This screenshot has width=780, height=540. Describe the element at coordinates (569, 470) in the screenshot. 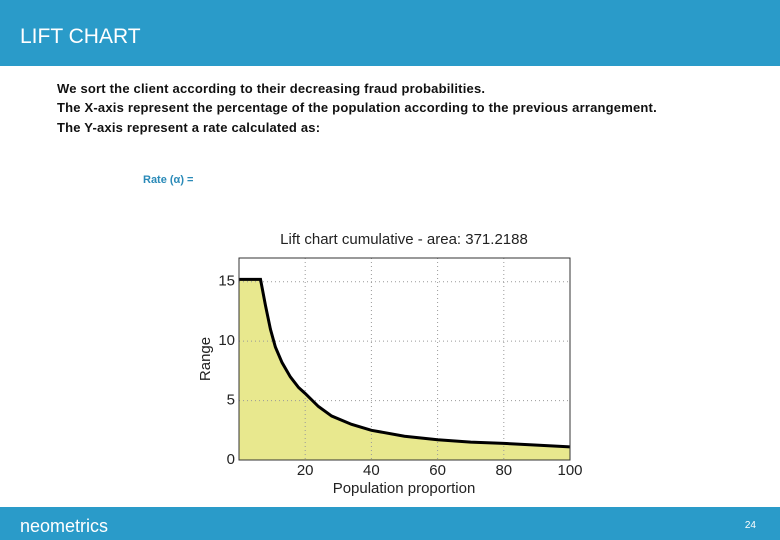

I see `x-tick-label: 100` at that location.